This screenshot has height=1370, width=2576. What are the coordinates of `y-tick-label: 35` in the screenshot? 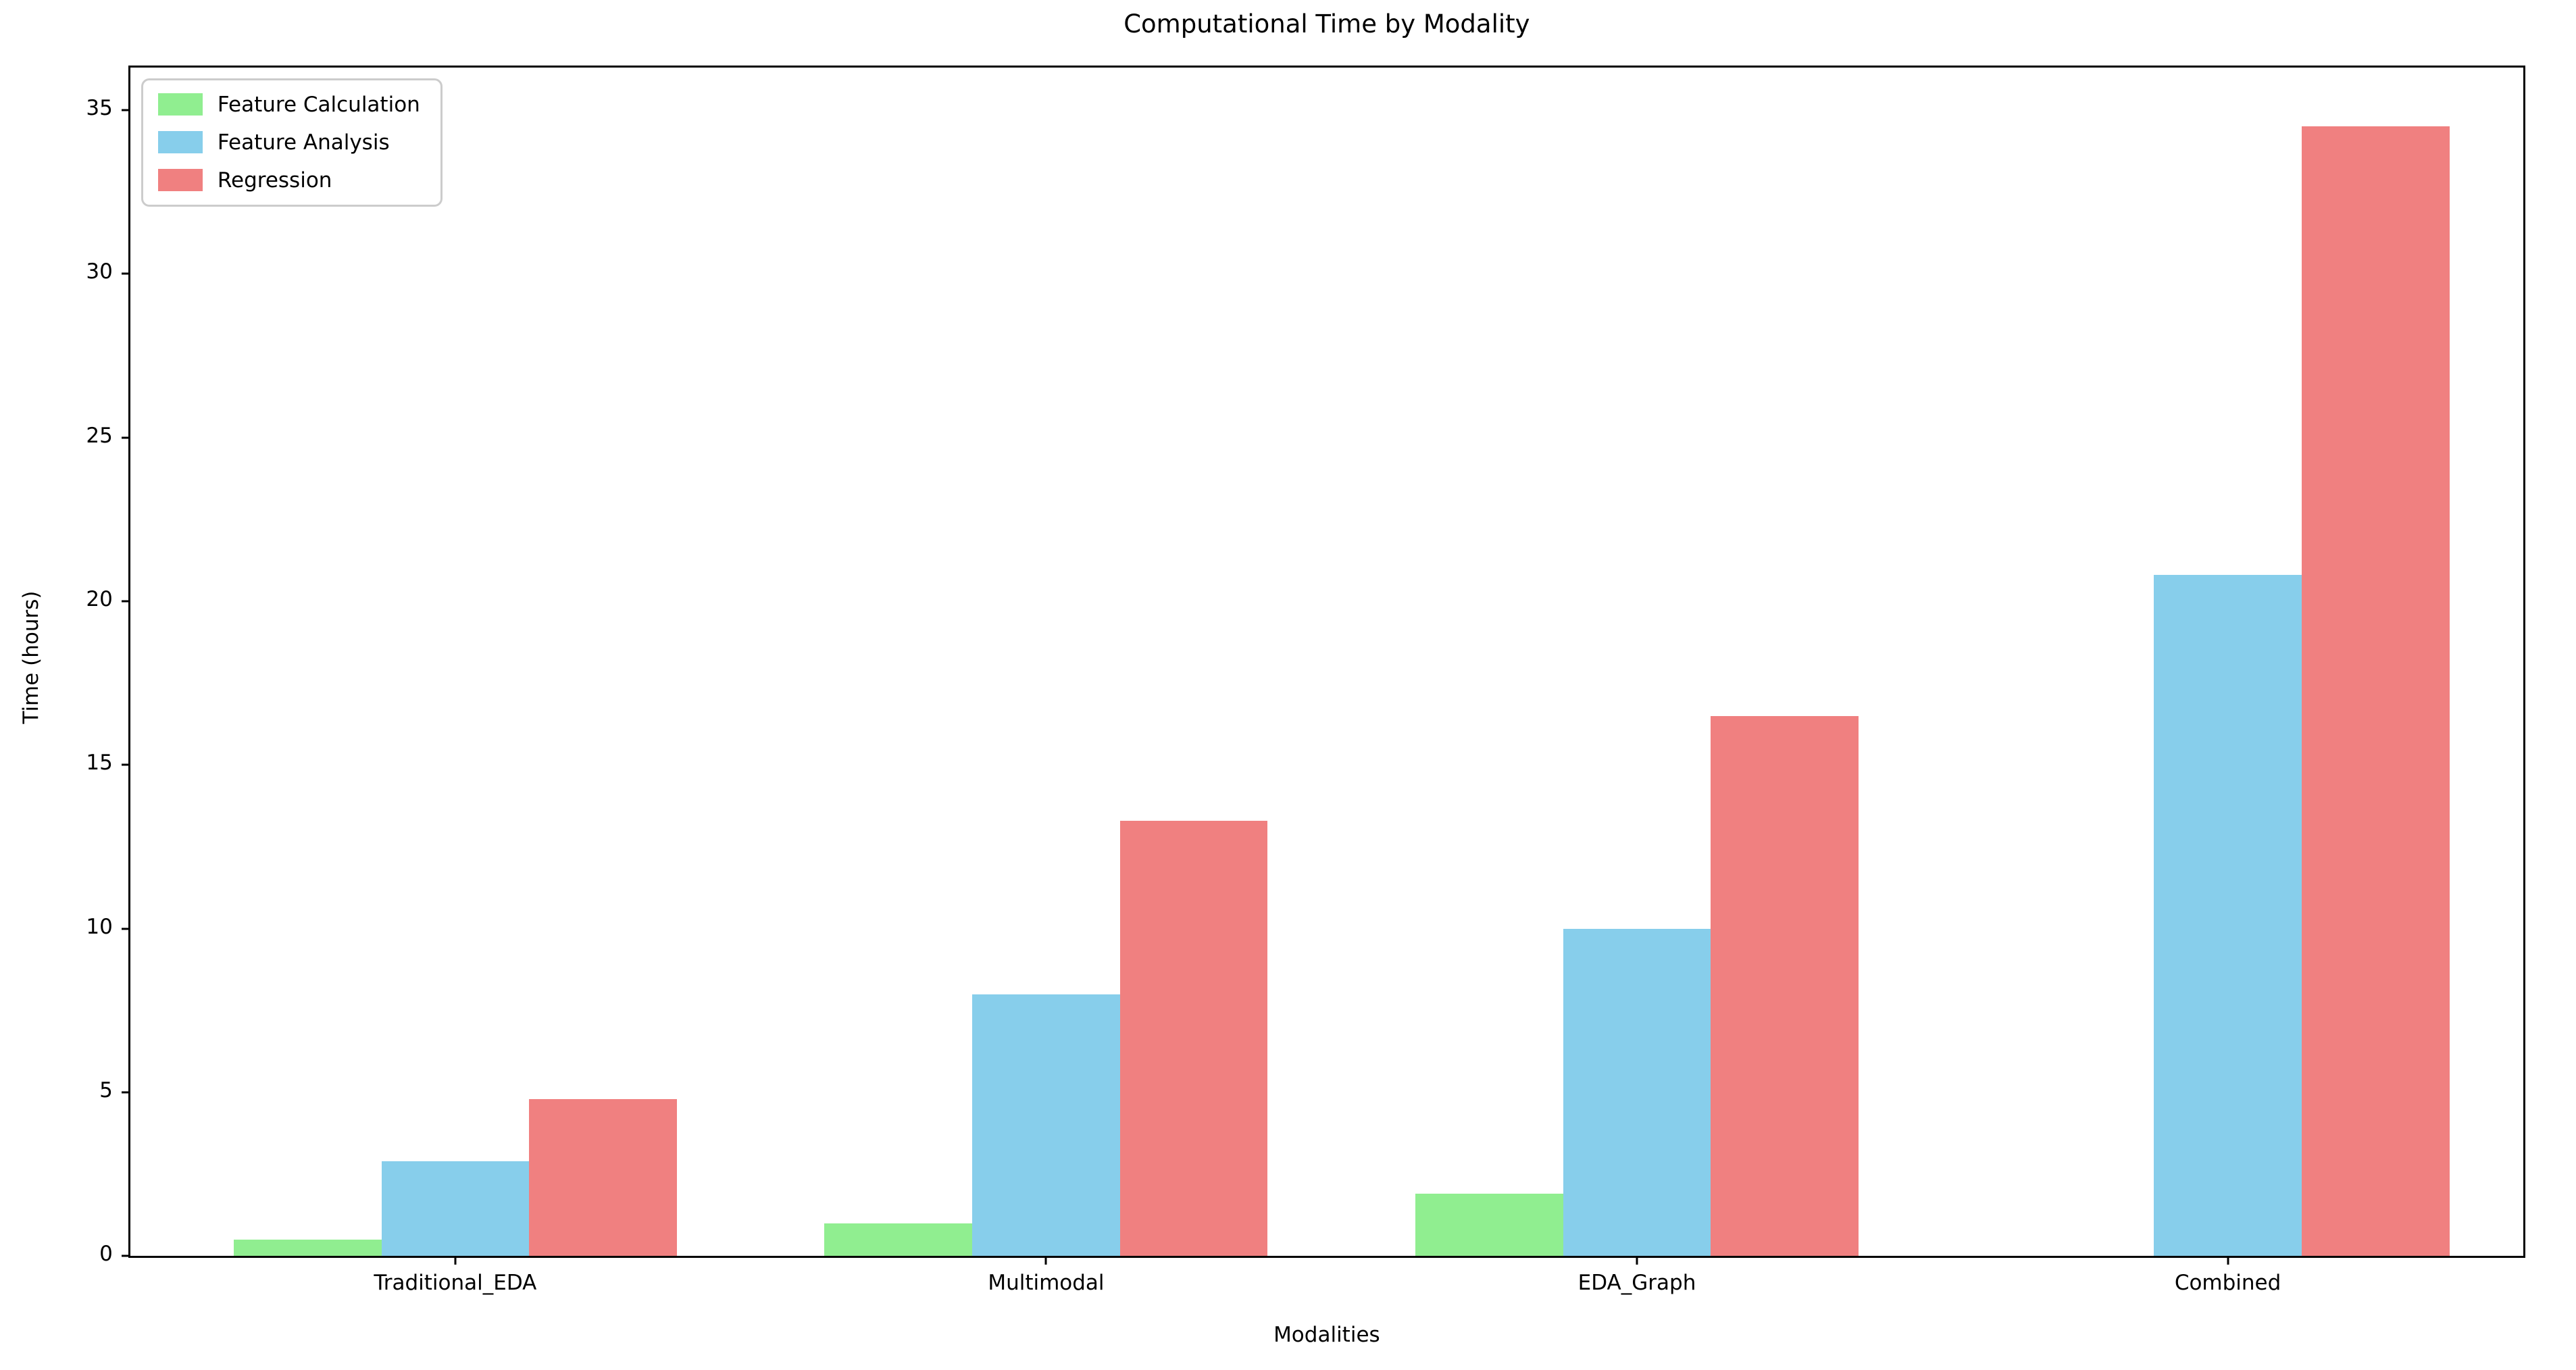 It's located at (99, 107).